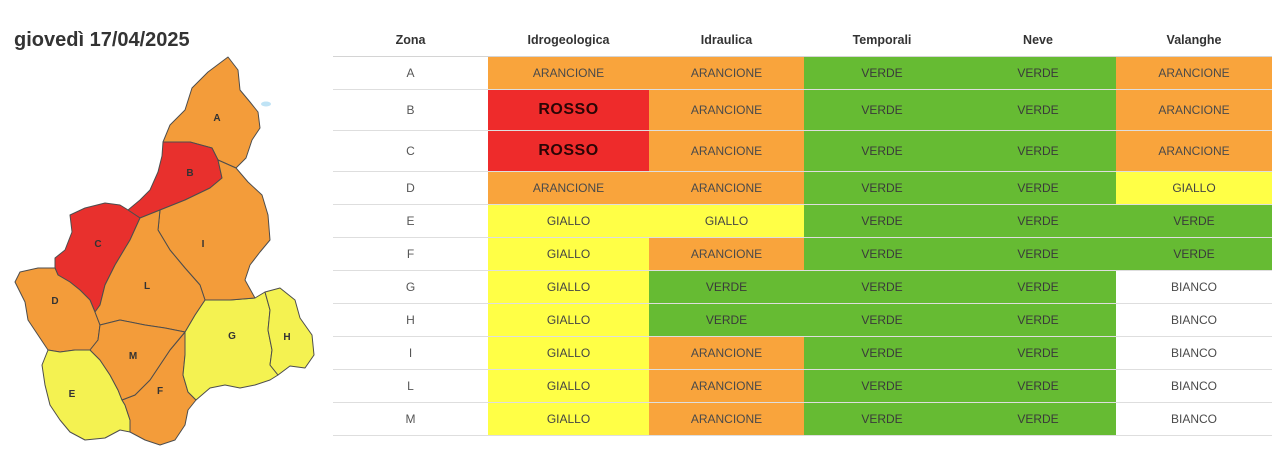 This screenshot has width=1280, height=454. Describe the element at coordinates (216, 118) in the screenshot. I see `zone-a-label: A` at that location.